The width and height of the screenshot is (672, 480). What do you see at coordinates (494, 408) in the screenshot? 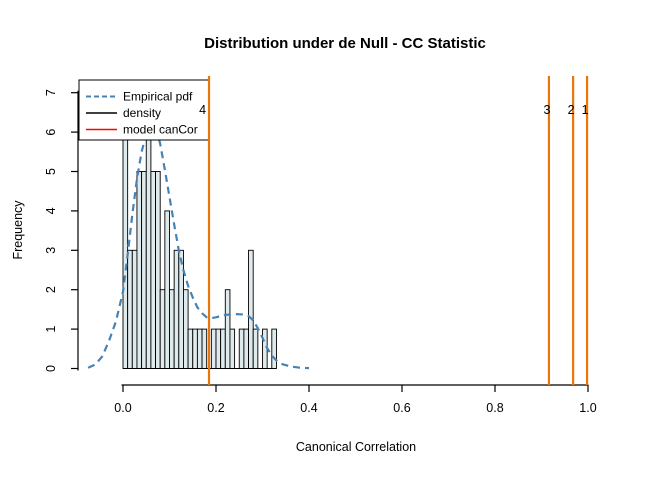
I see `x-tick-label: 0.8` at bounding box center [494, 408].